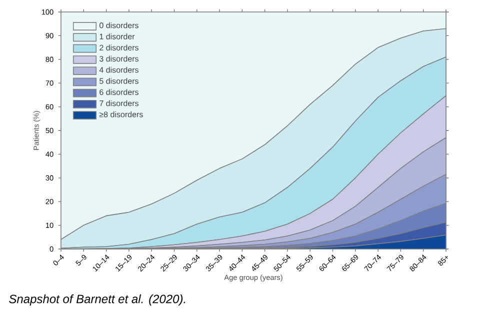 The width and height of the screenshot is (480, 330). Describe the element at coordinates (119, 81) in the screenshot. I see `legend-label: 5 disorders` at that location.